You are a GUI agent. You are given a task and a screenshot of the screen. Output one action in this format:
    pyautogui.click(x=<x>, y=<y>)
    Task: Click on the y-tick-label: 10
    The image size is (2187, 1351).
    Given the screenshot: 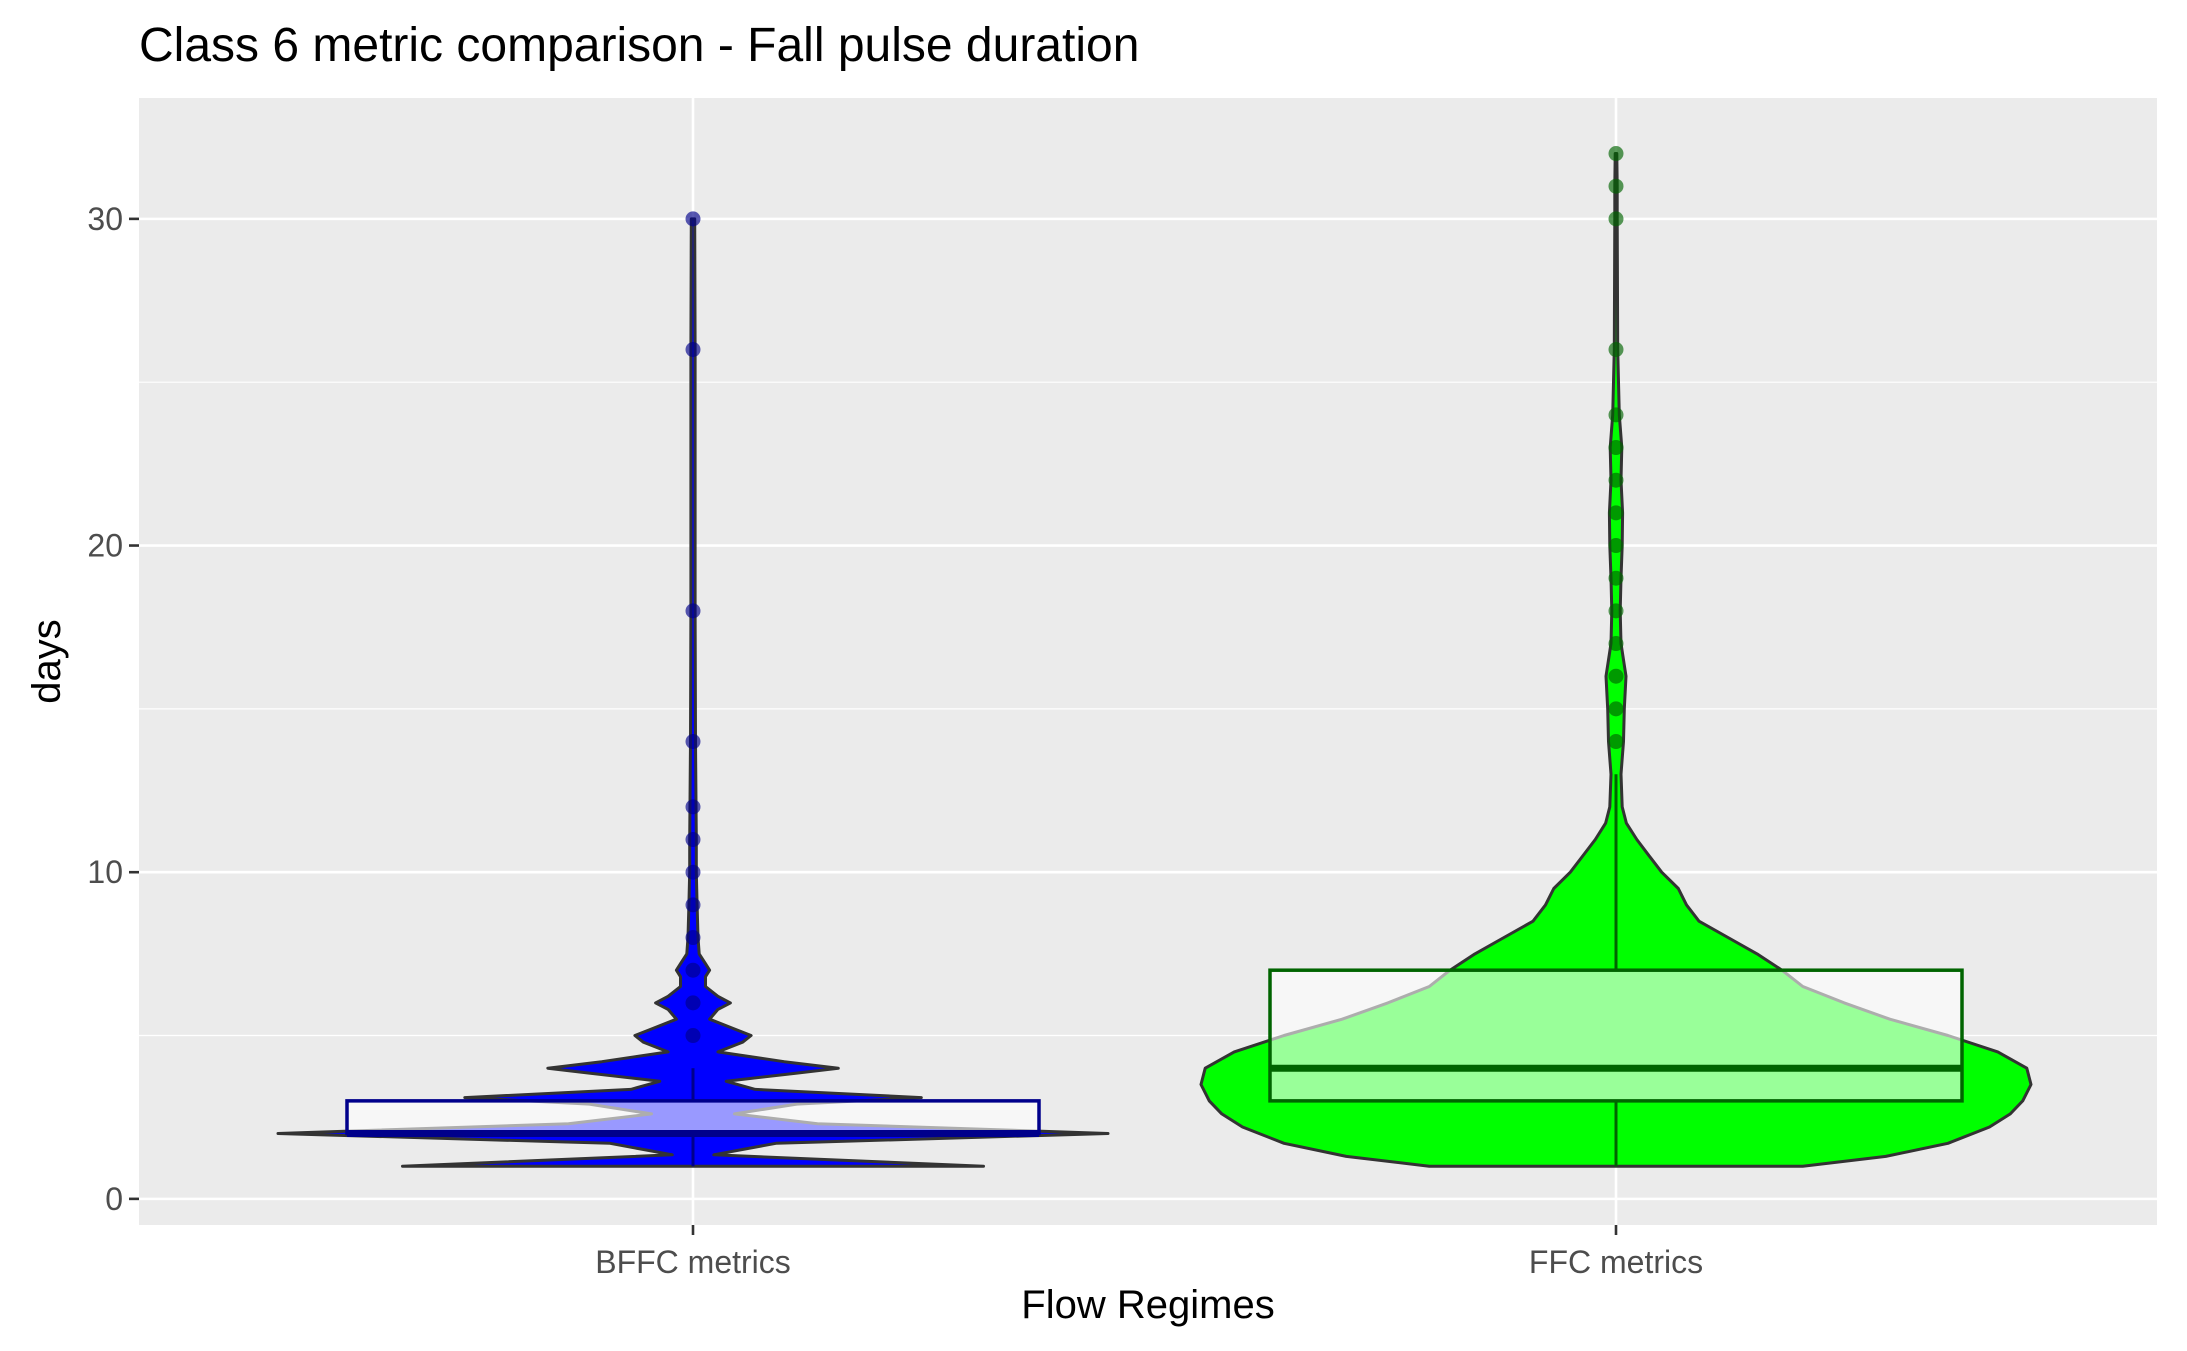 What is the action you would take?
    pyautogui.click(x=105, y=872)
    